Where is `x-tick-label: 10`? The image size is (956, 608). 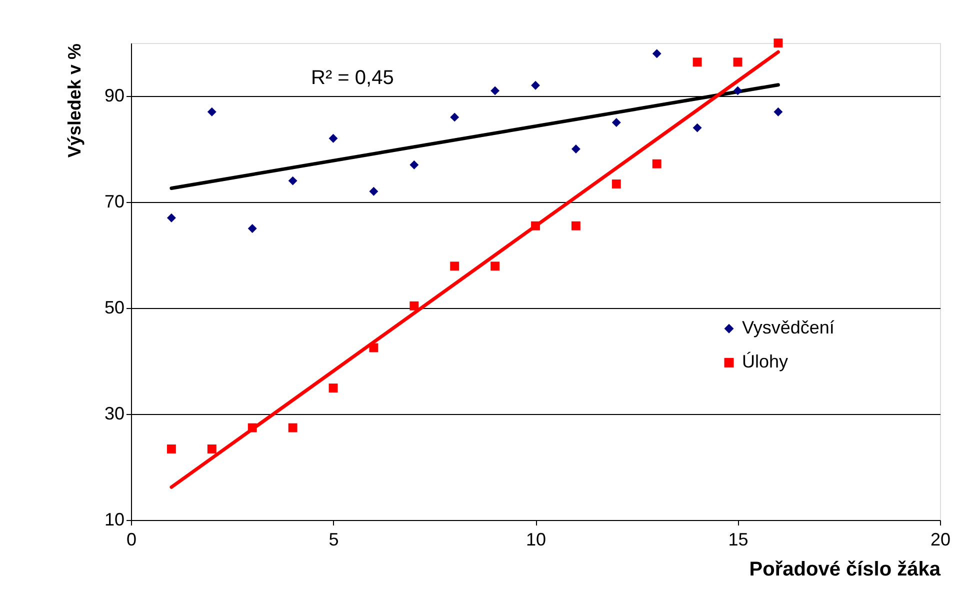
x-tick-label: 10 is located at coordinates (536, 540).